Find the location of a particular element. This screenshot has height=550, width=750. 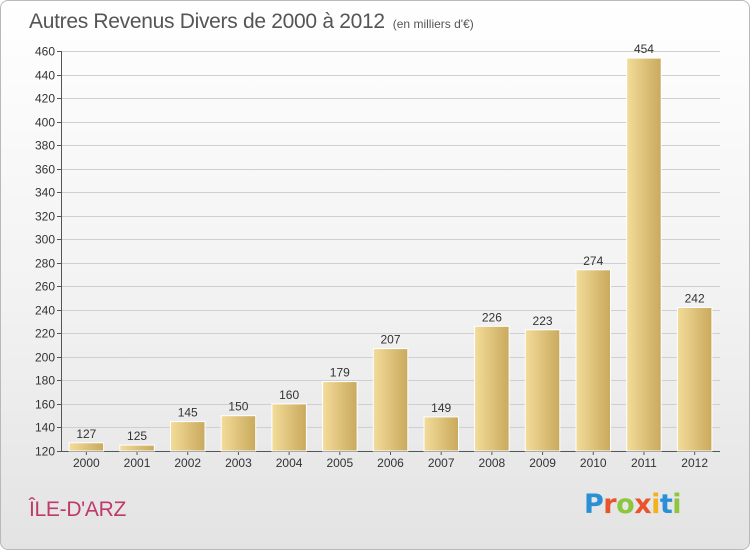

bar-value-label: 223 is located at coordinates (543, 321).